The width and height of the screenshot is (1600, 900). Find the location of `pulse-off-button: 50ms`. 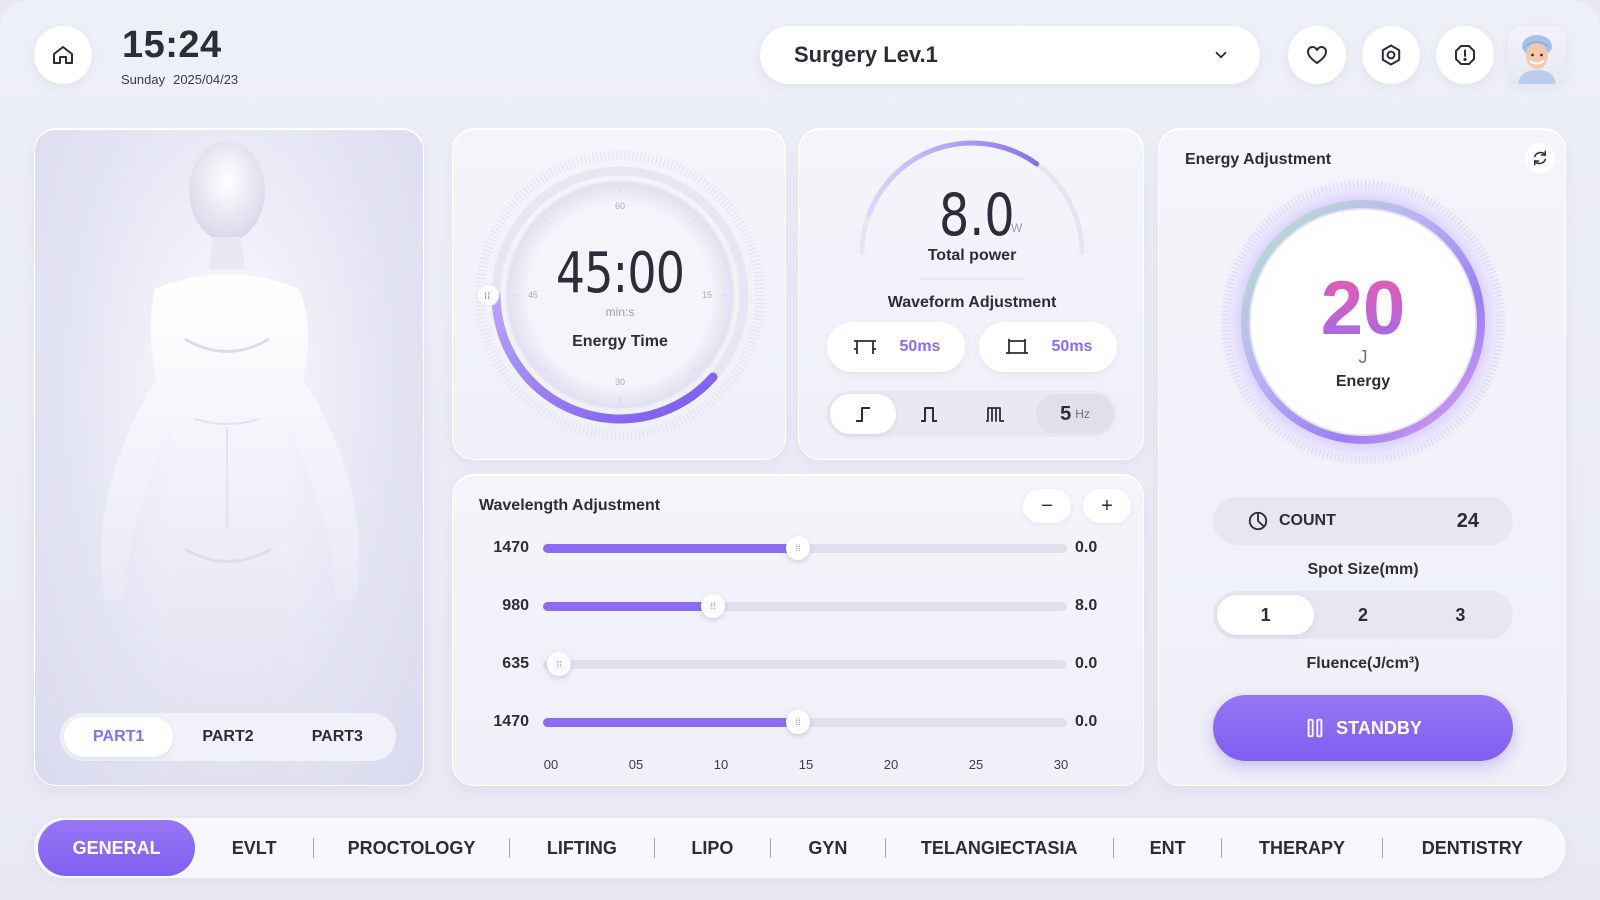

pulse-off-button: 50ms is located at coordinates (1048, 347).